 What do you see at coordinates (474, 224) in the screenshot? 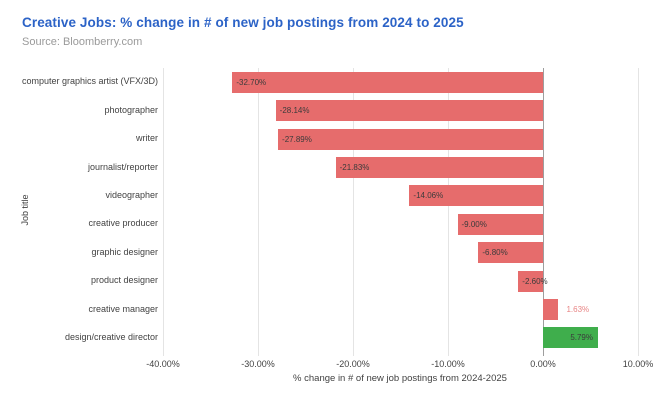
I see `bar-value-label: -9.00%` at bounding box center [474, 224].